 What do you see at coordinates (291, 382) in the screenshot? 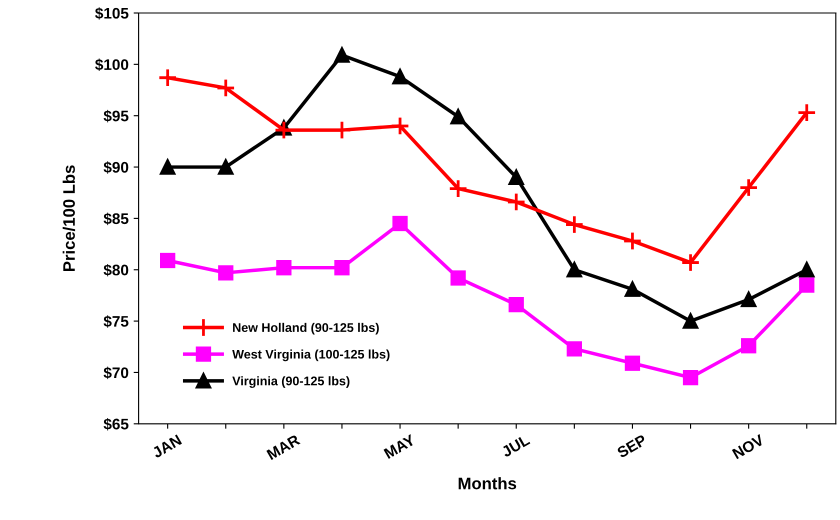
I see `legend-label: Virginia (90-125 lbs)` at bounding box center [291, 382].